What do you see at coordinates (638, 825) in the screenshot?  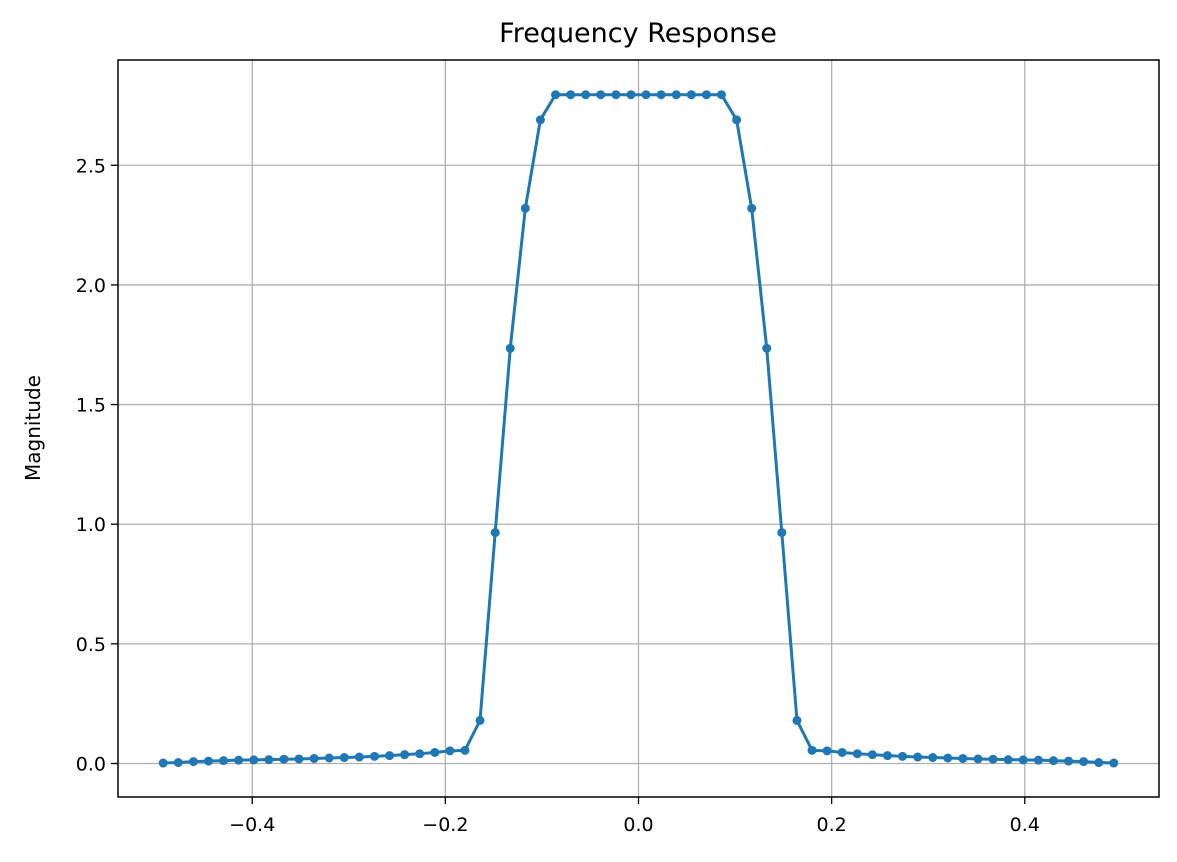 I see `x-tick-label: 0.0` at bounding box center [638, 825].